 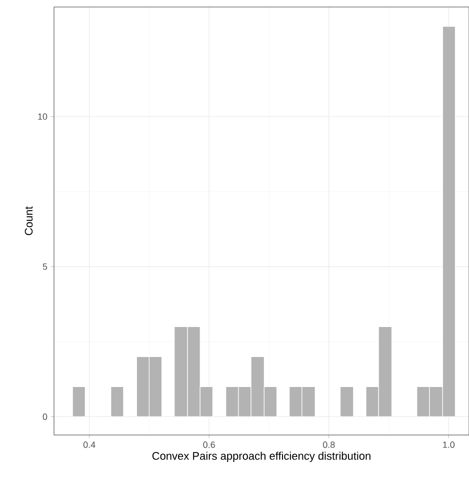 What do you see at coordinates (43, 116) in the screenshot?
I see `y-tick-label: 10` at bounding box center [43, 116].